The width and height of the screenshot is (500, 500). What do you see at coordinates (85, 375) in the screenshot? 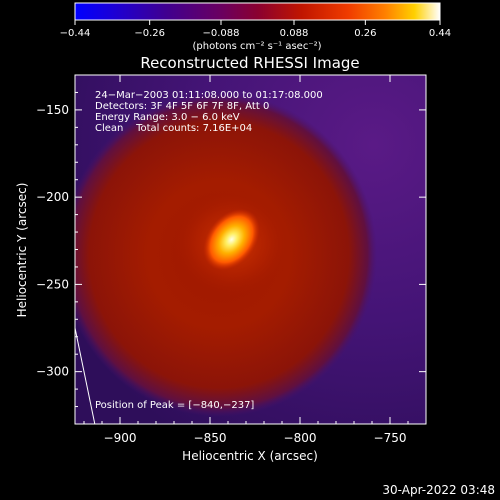
I see `solar-limb-line` at bounding box center [85, 375].